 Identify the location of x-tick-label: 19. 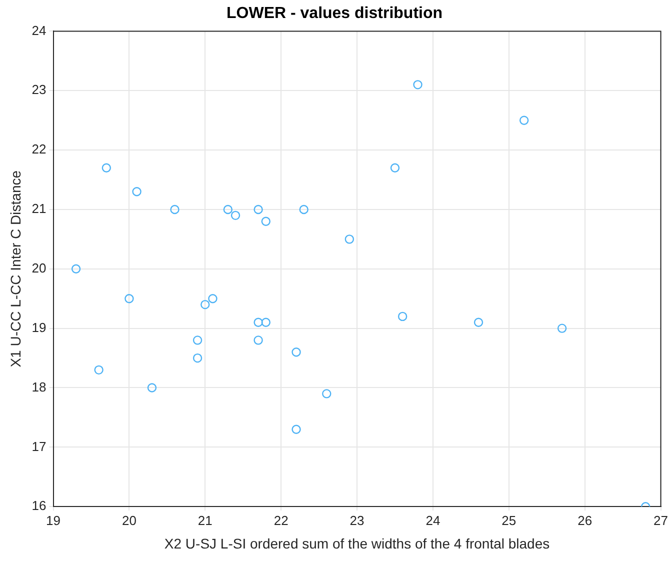
(53, 520).